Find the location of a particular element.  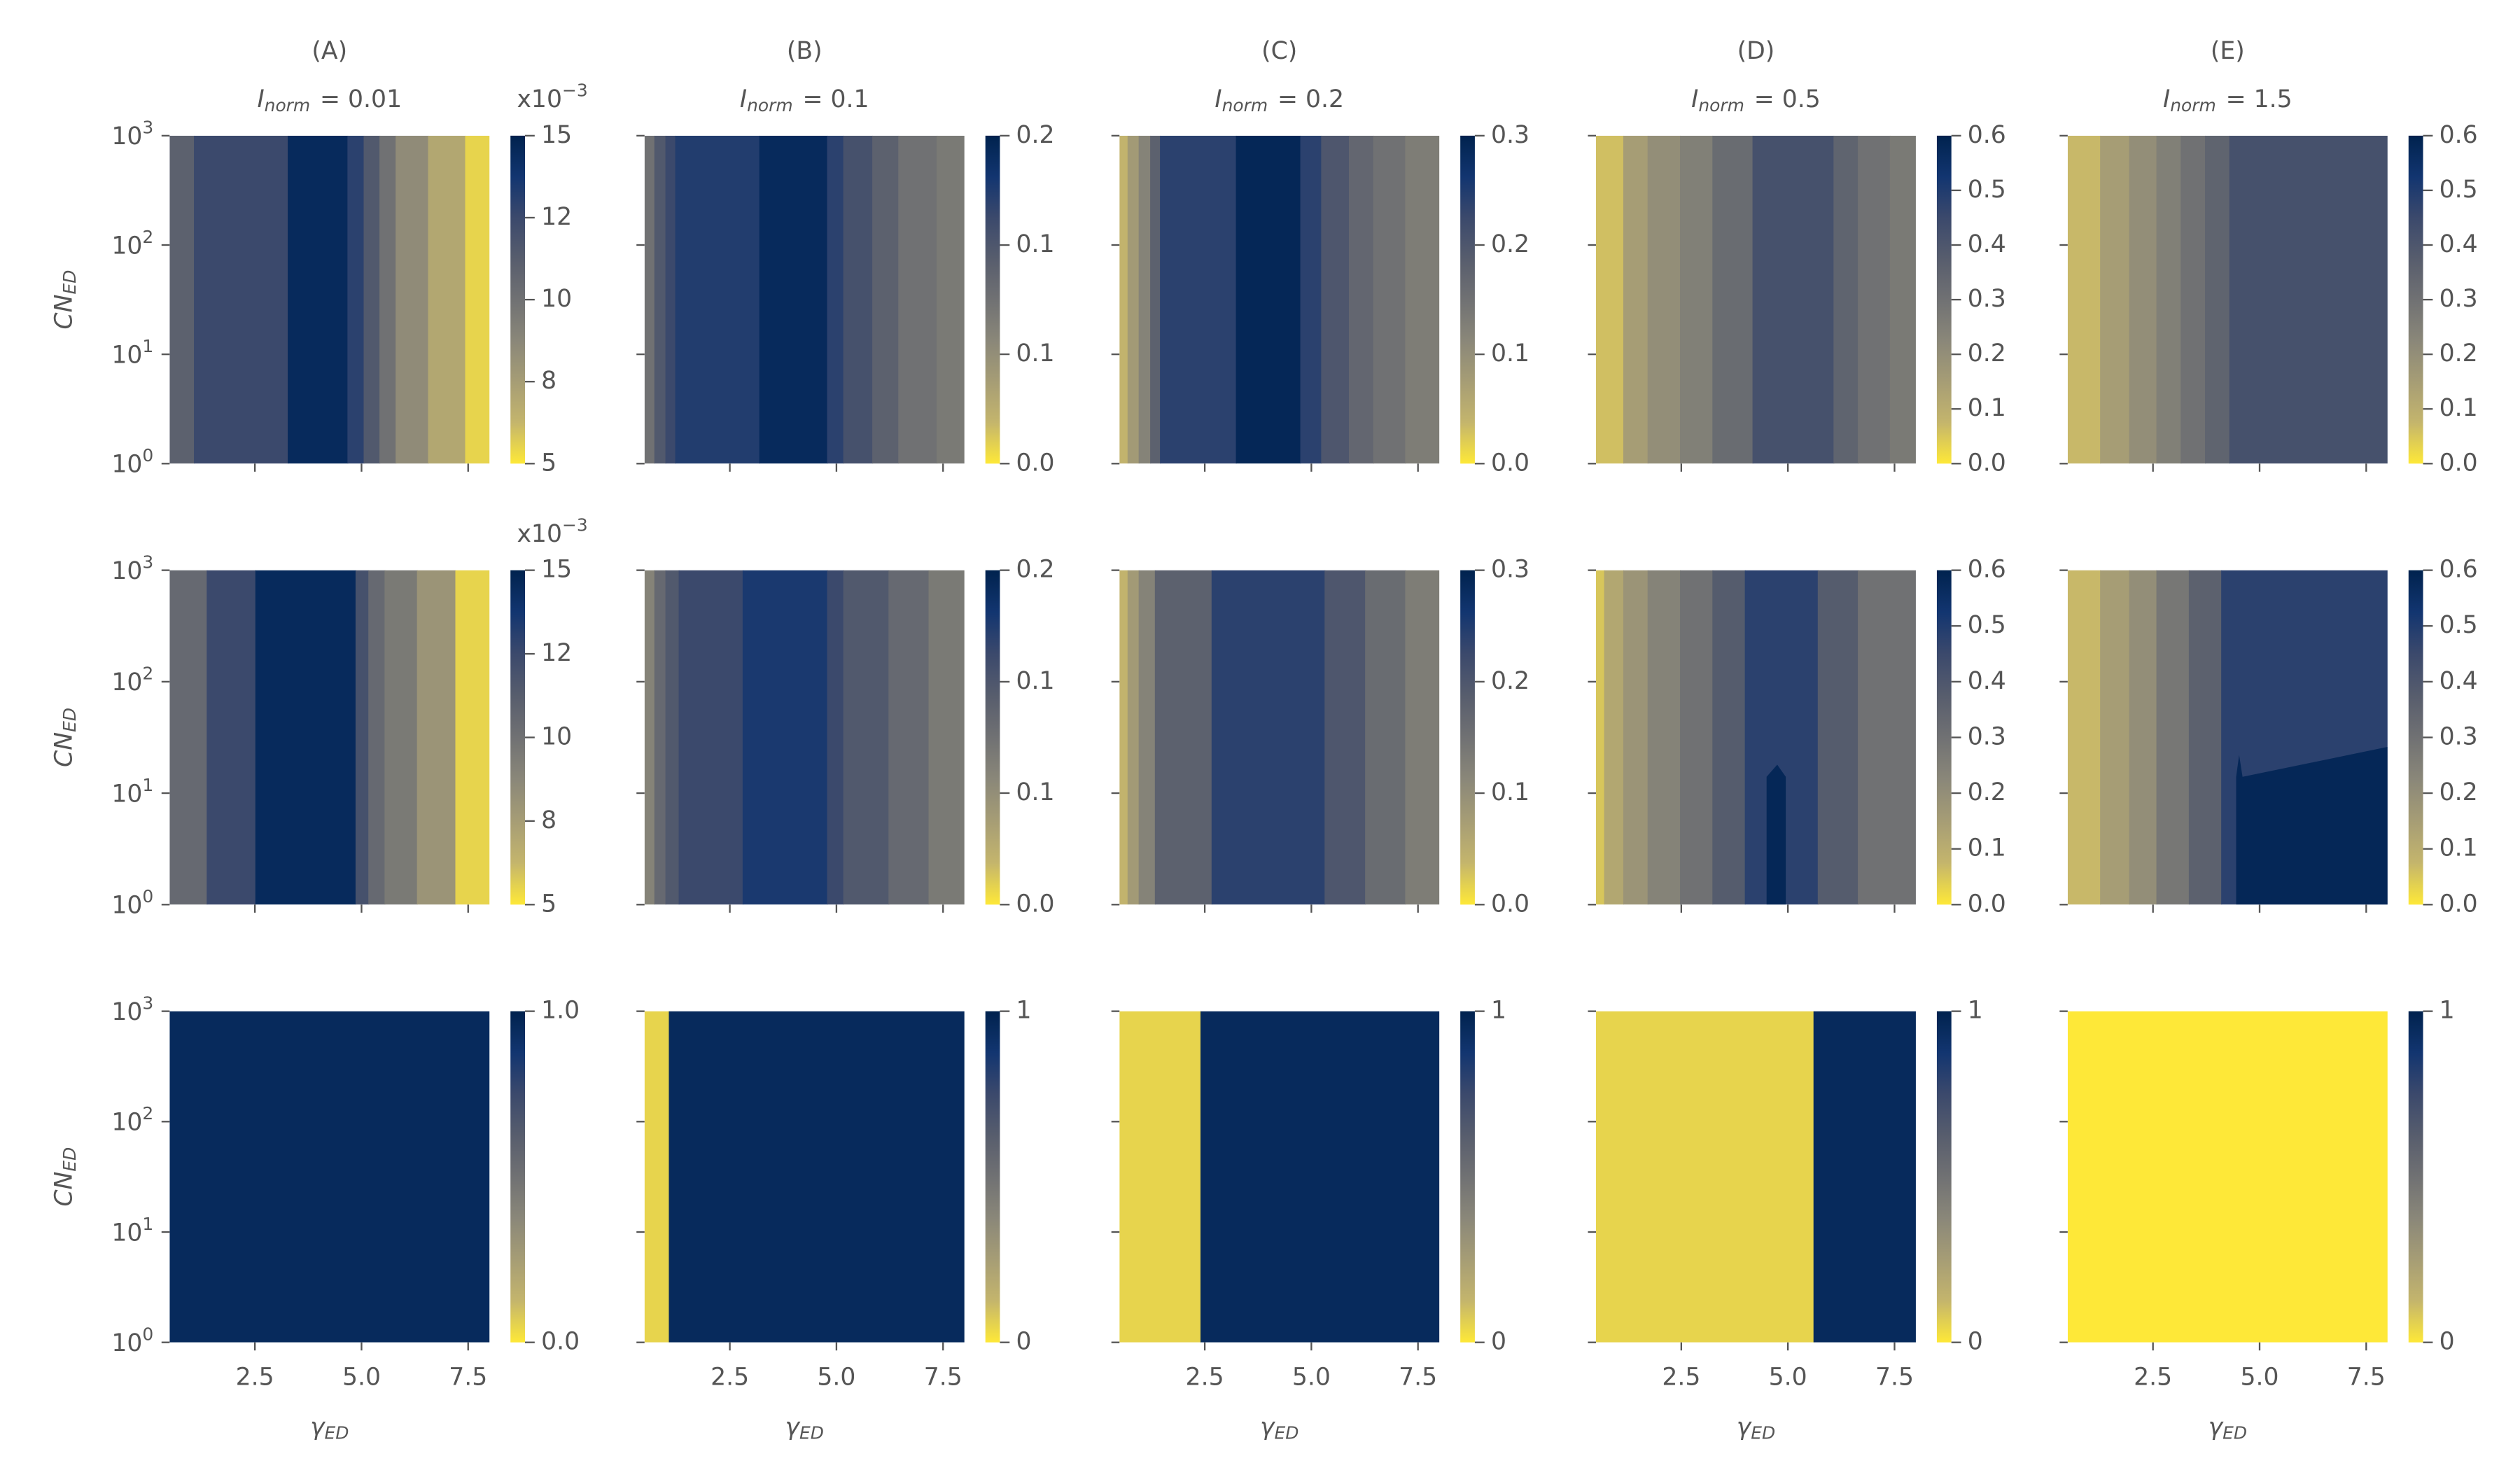

x-tick-label: 2.5 is located at coordinates (255, 1377).